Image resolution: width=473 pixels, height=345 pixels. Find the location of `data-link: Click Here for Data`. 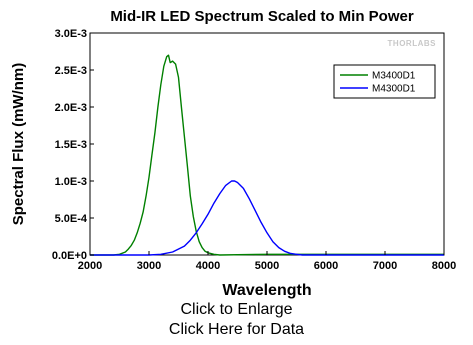

data-link: Click Here for Data is located at coordinates (236, 329).